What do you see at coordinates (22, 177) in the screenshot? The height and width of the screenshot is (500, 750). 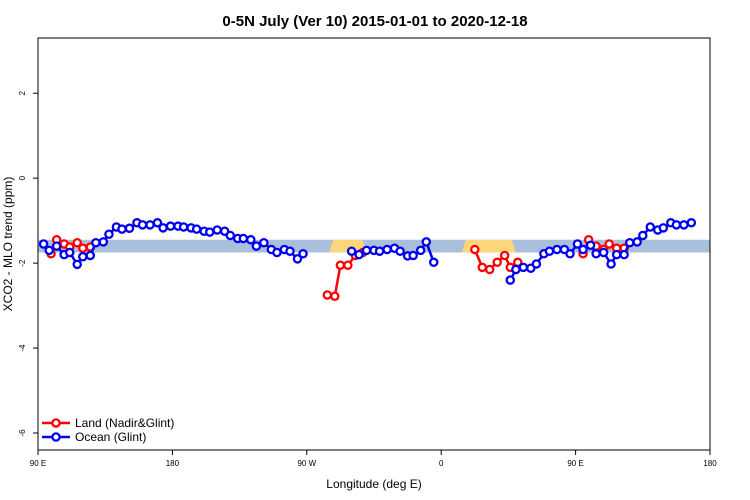 I see `y-tick-label-2: 0` at bounding box center [22, 177].